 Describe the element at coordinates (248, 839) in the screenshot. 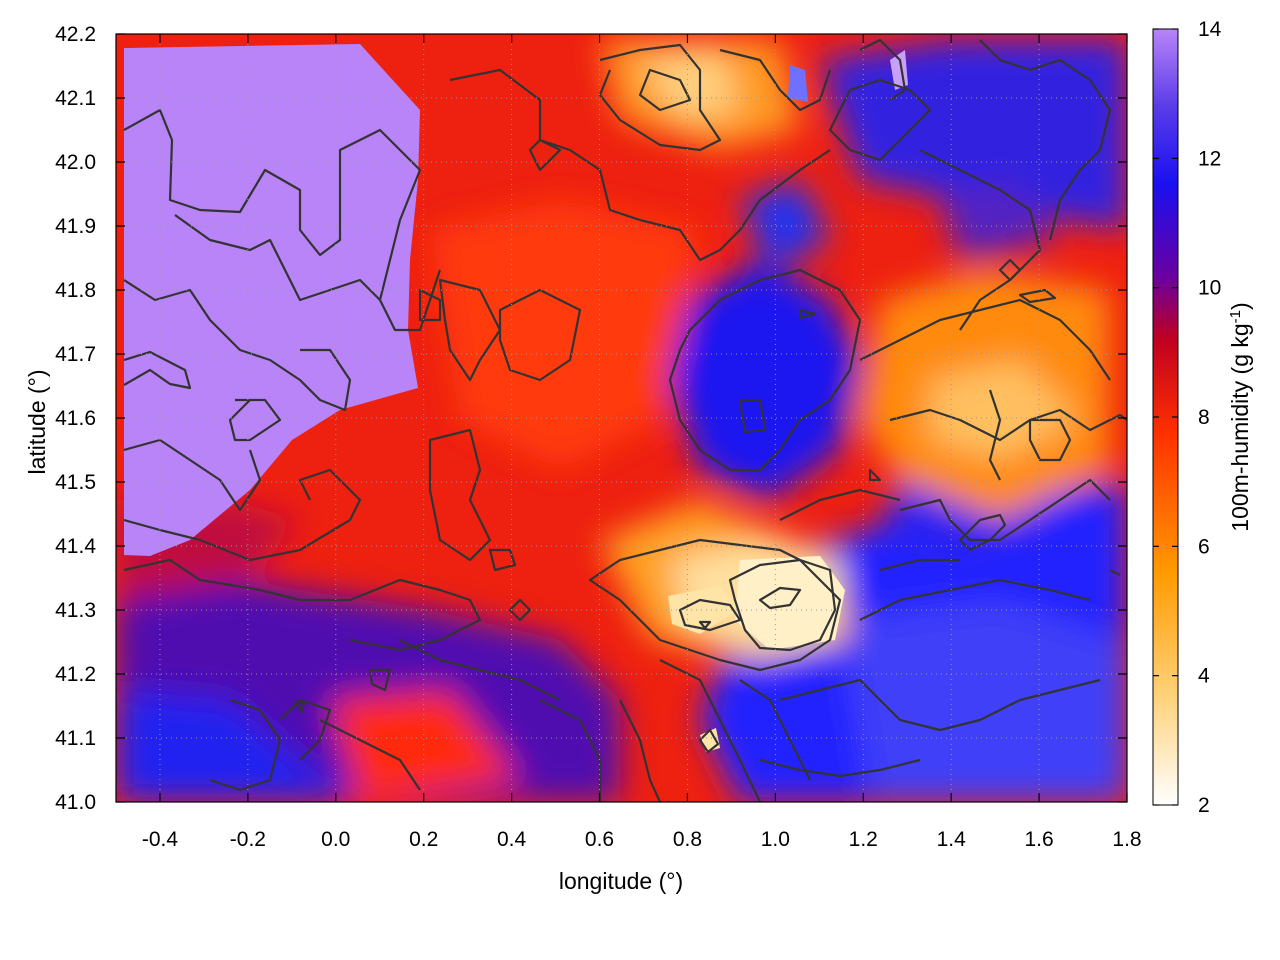

I see `x-tick-label: -0.2` at that location.